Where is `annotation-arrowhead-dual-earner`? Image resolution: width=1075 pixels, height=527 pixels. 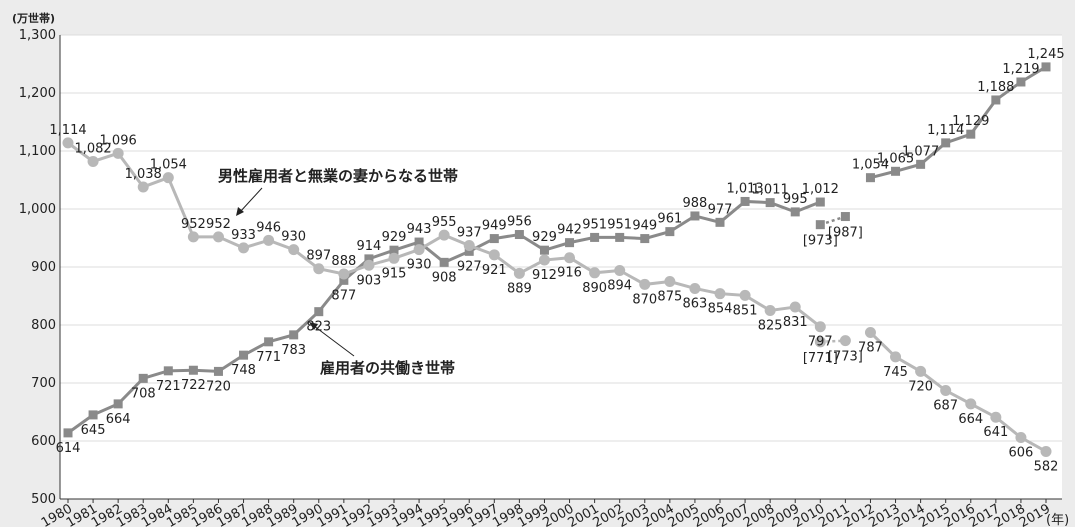
annotation-arrowhead-dual-earner is located at coordinates (313, 326).